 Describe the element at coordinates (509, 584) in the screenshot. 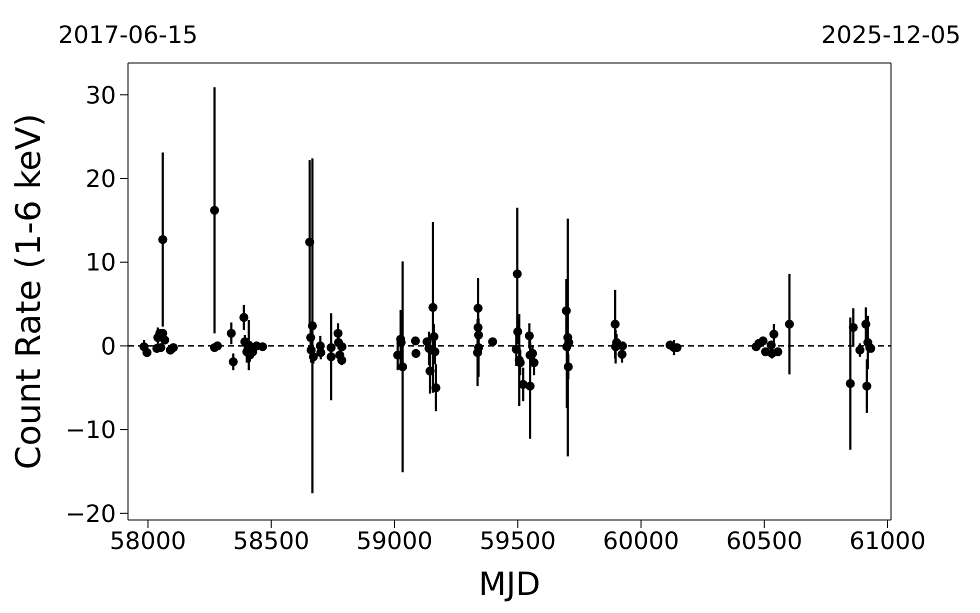

I see `x-axis-title: MJD` at that location.